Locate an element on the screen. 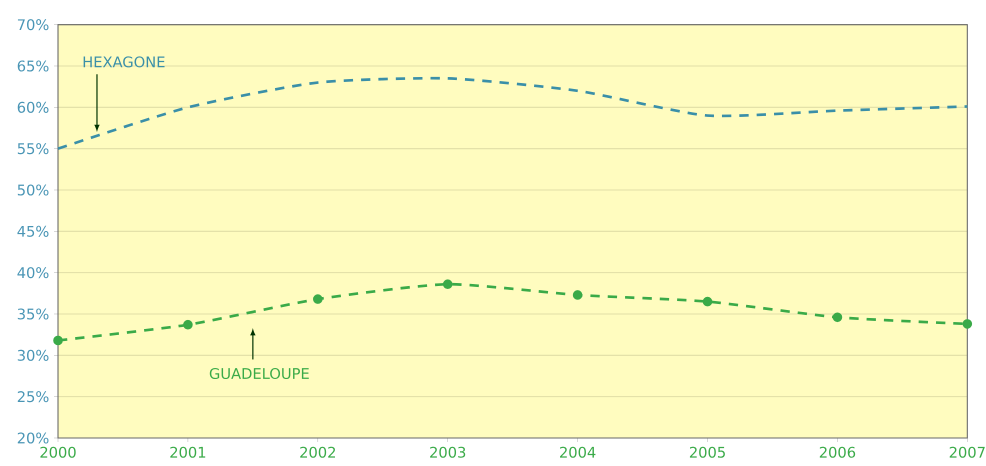  y-tick-label: 30% is located at coordinates (33, 355).